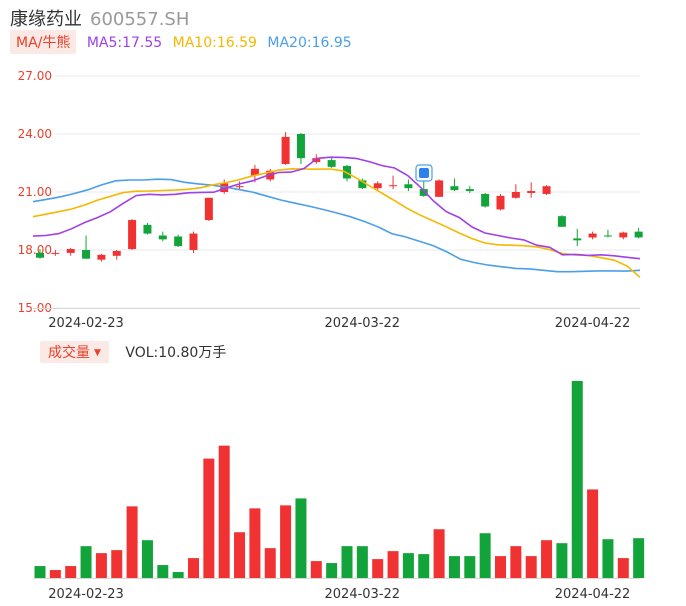  What do you see at coordinates (35, 76) in the screenshot?
I see `y-tick-label: 27.00` at bounding box center [35, 76].